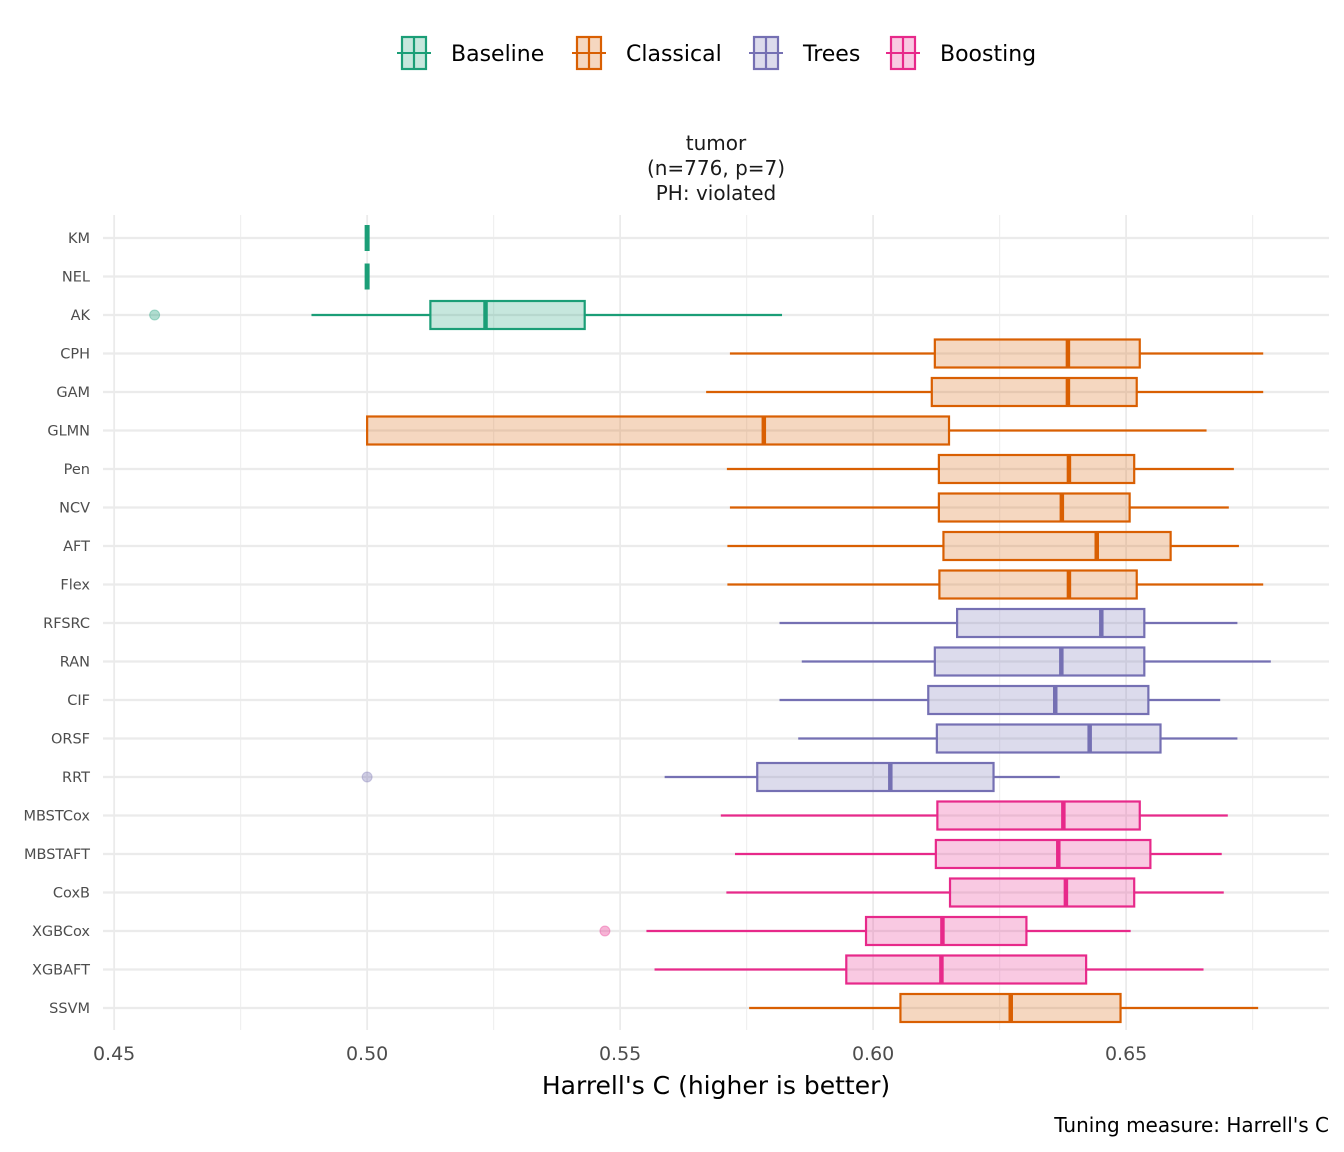  I want to click on y-tick-label: GAM, so click(73, 393).